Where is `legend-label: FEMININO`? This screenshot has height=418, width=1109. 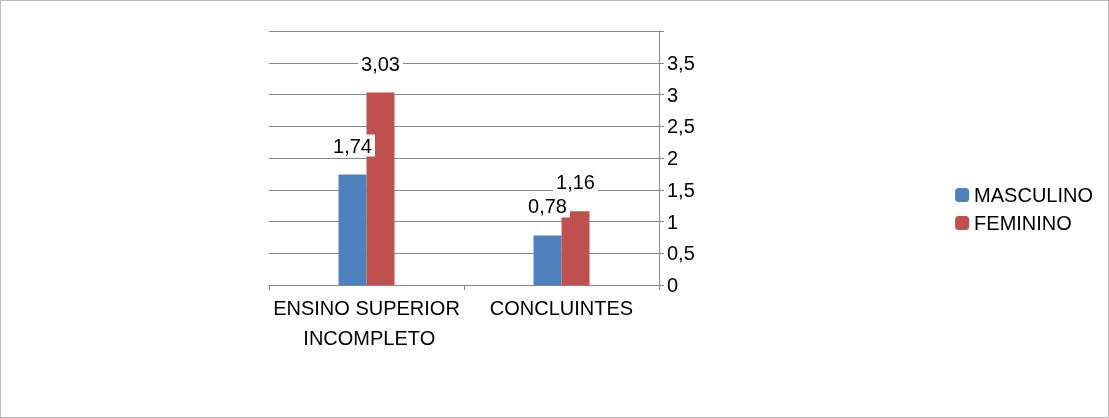 legend-label: FEMININO is located at coordinates (1023, 223).